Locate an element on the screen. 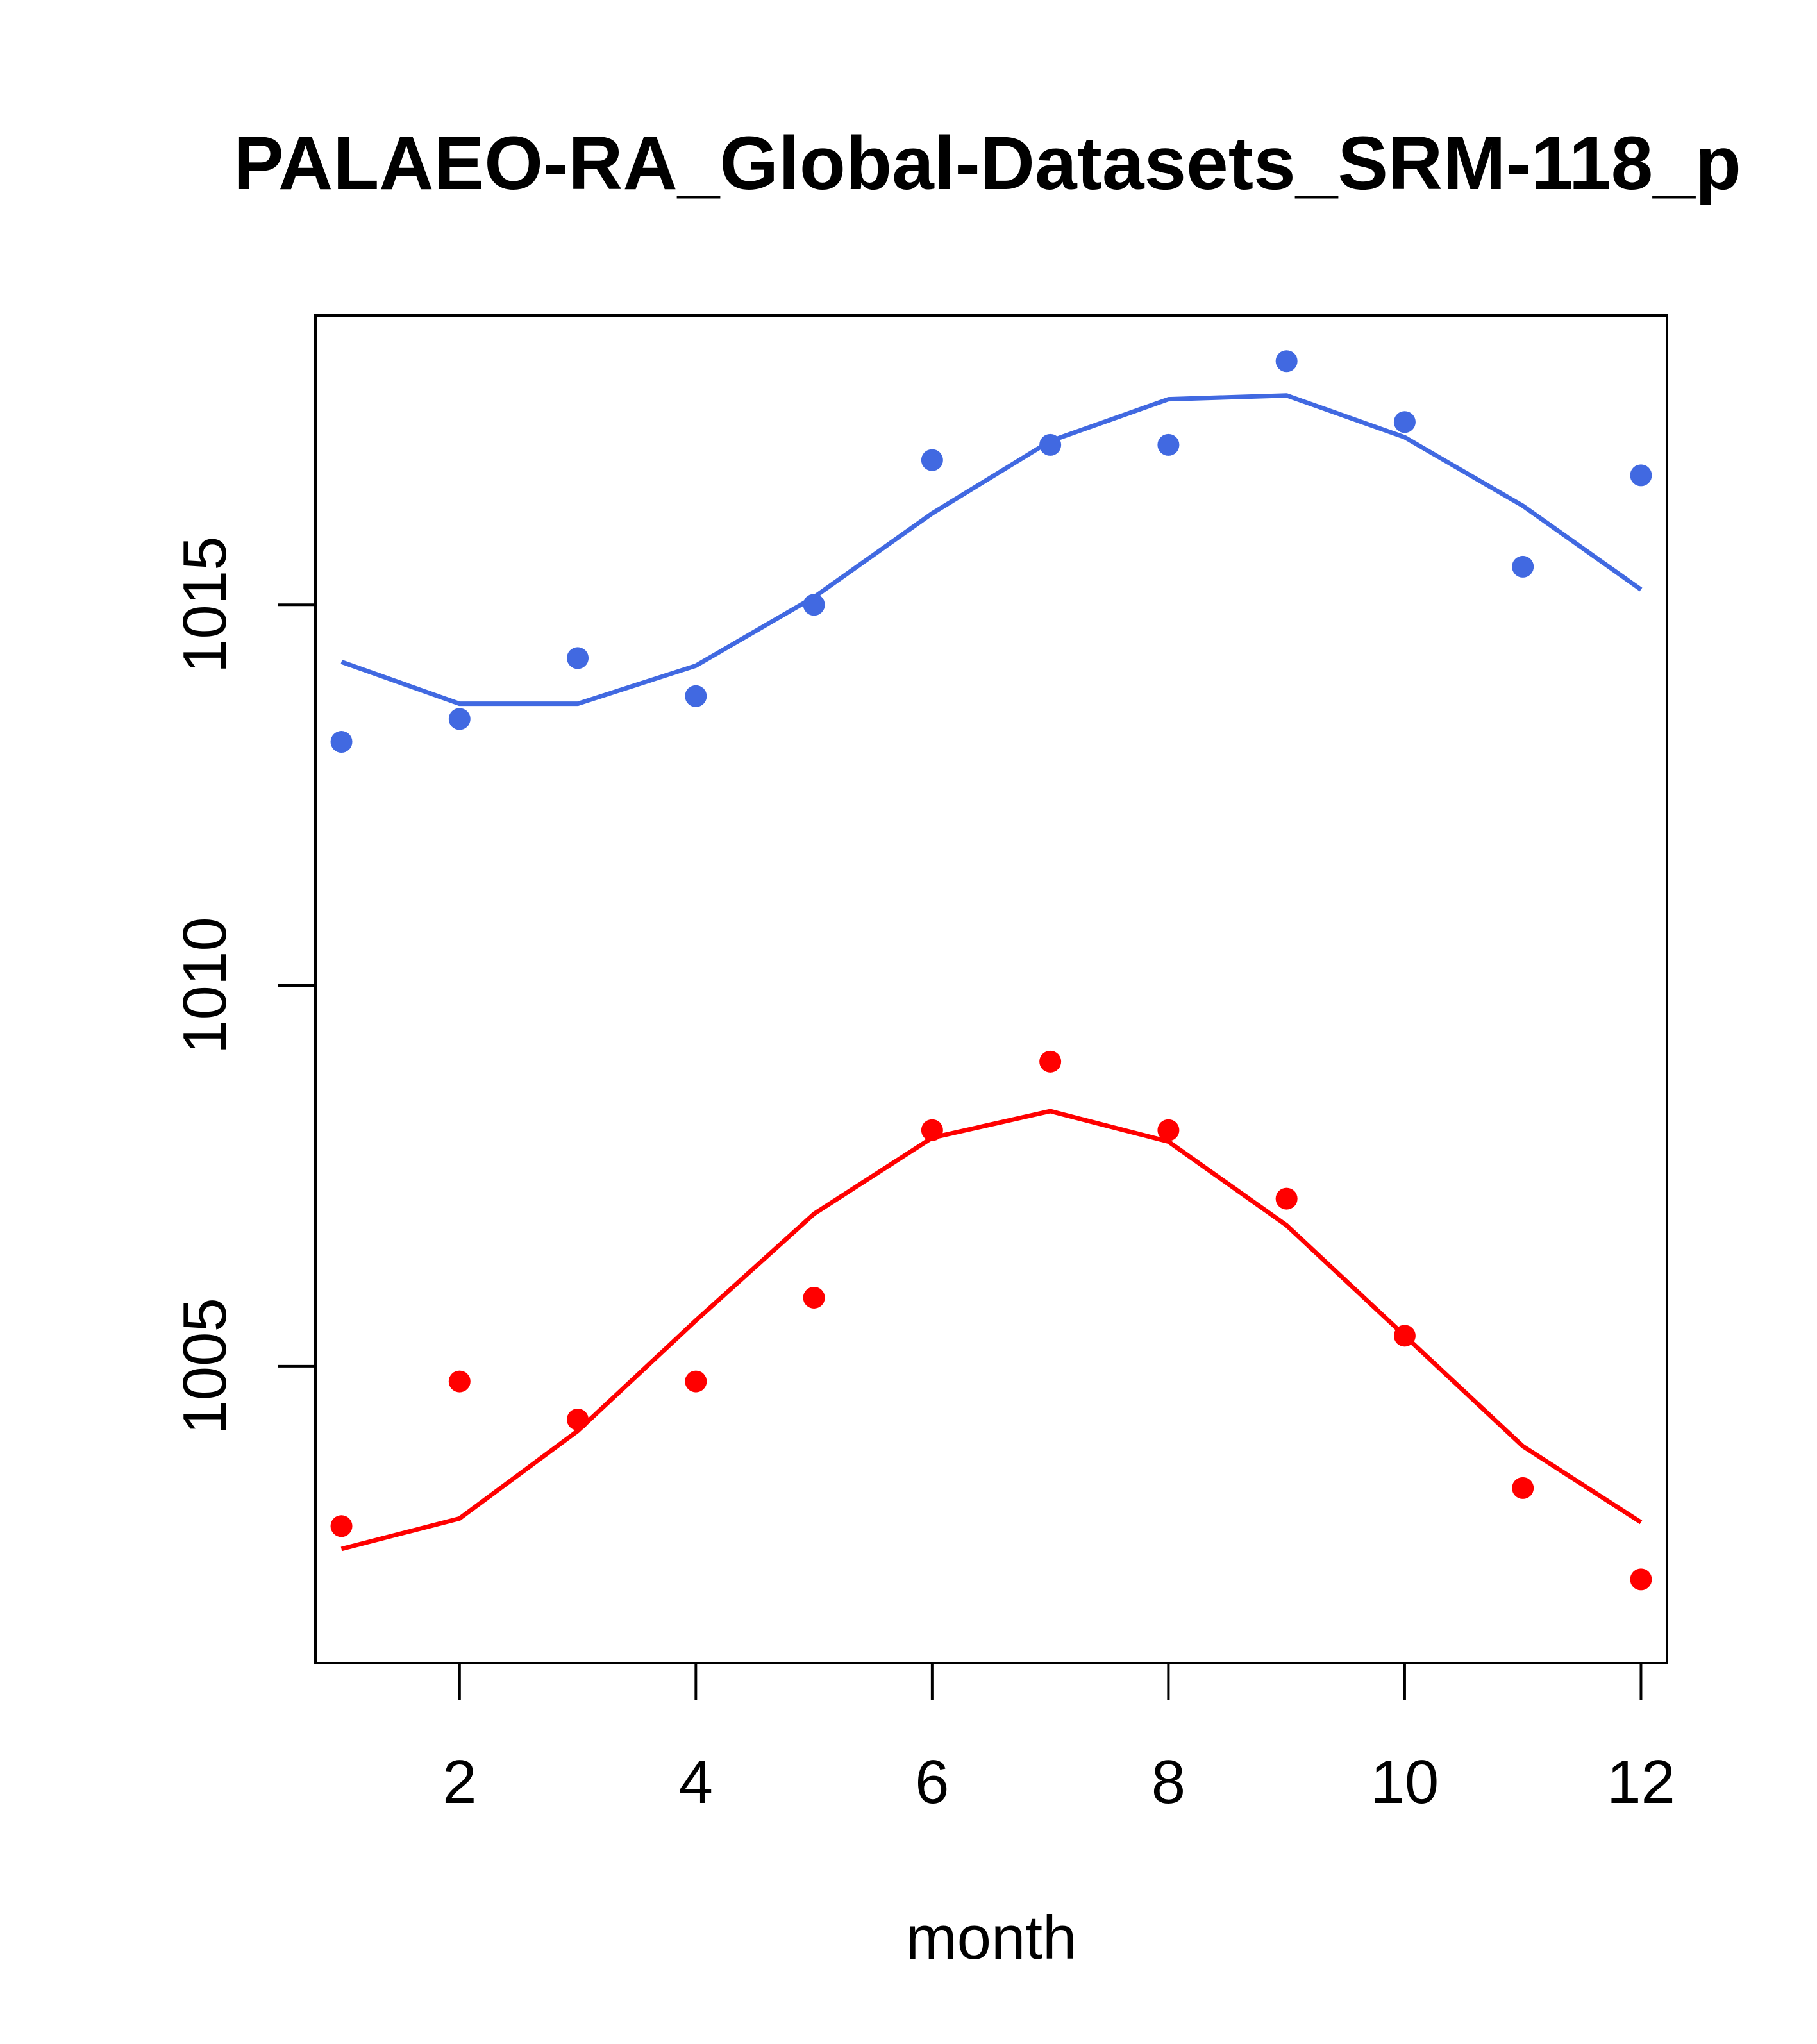 This screenshot has height=2044, width=1817. y-tick-label: 1010 is located at coordinates (205, 986).